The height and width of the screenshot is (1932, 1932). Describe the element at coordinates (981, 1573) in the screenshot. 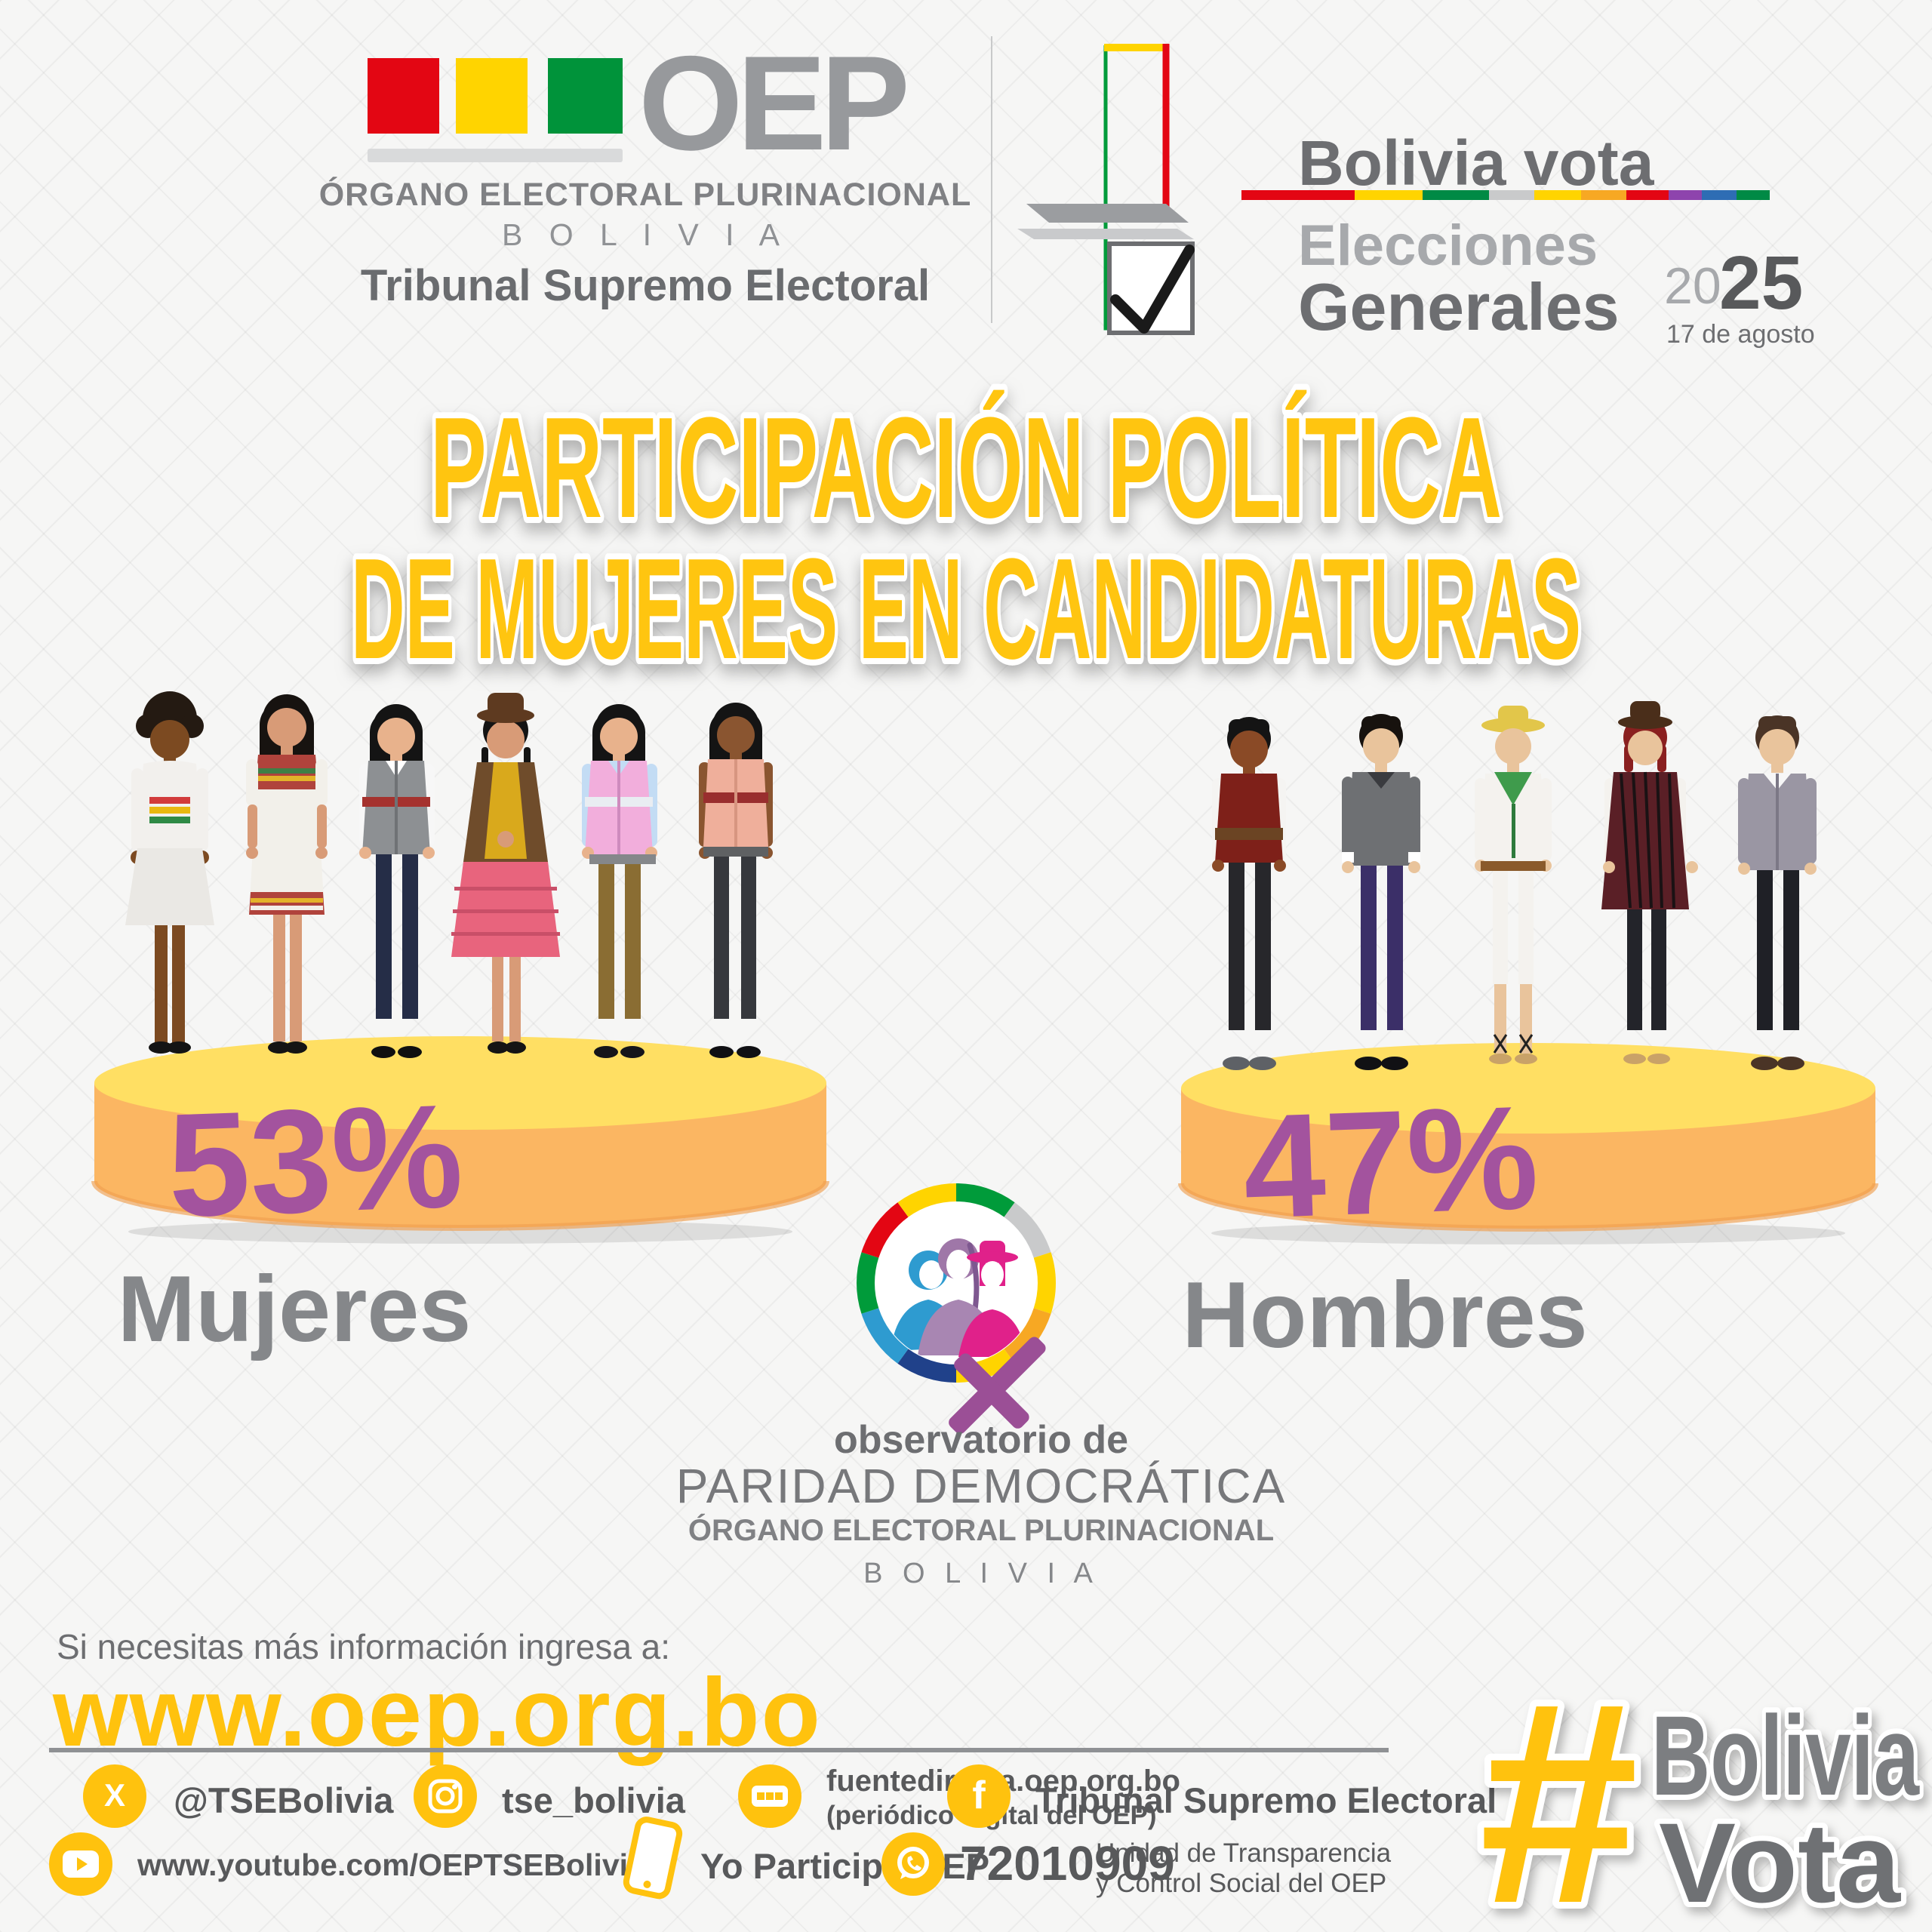

I see `observatory-line4: B O L I V I A` at that location.